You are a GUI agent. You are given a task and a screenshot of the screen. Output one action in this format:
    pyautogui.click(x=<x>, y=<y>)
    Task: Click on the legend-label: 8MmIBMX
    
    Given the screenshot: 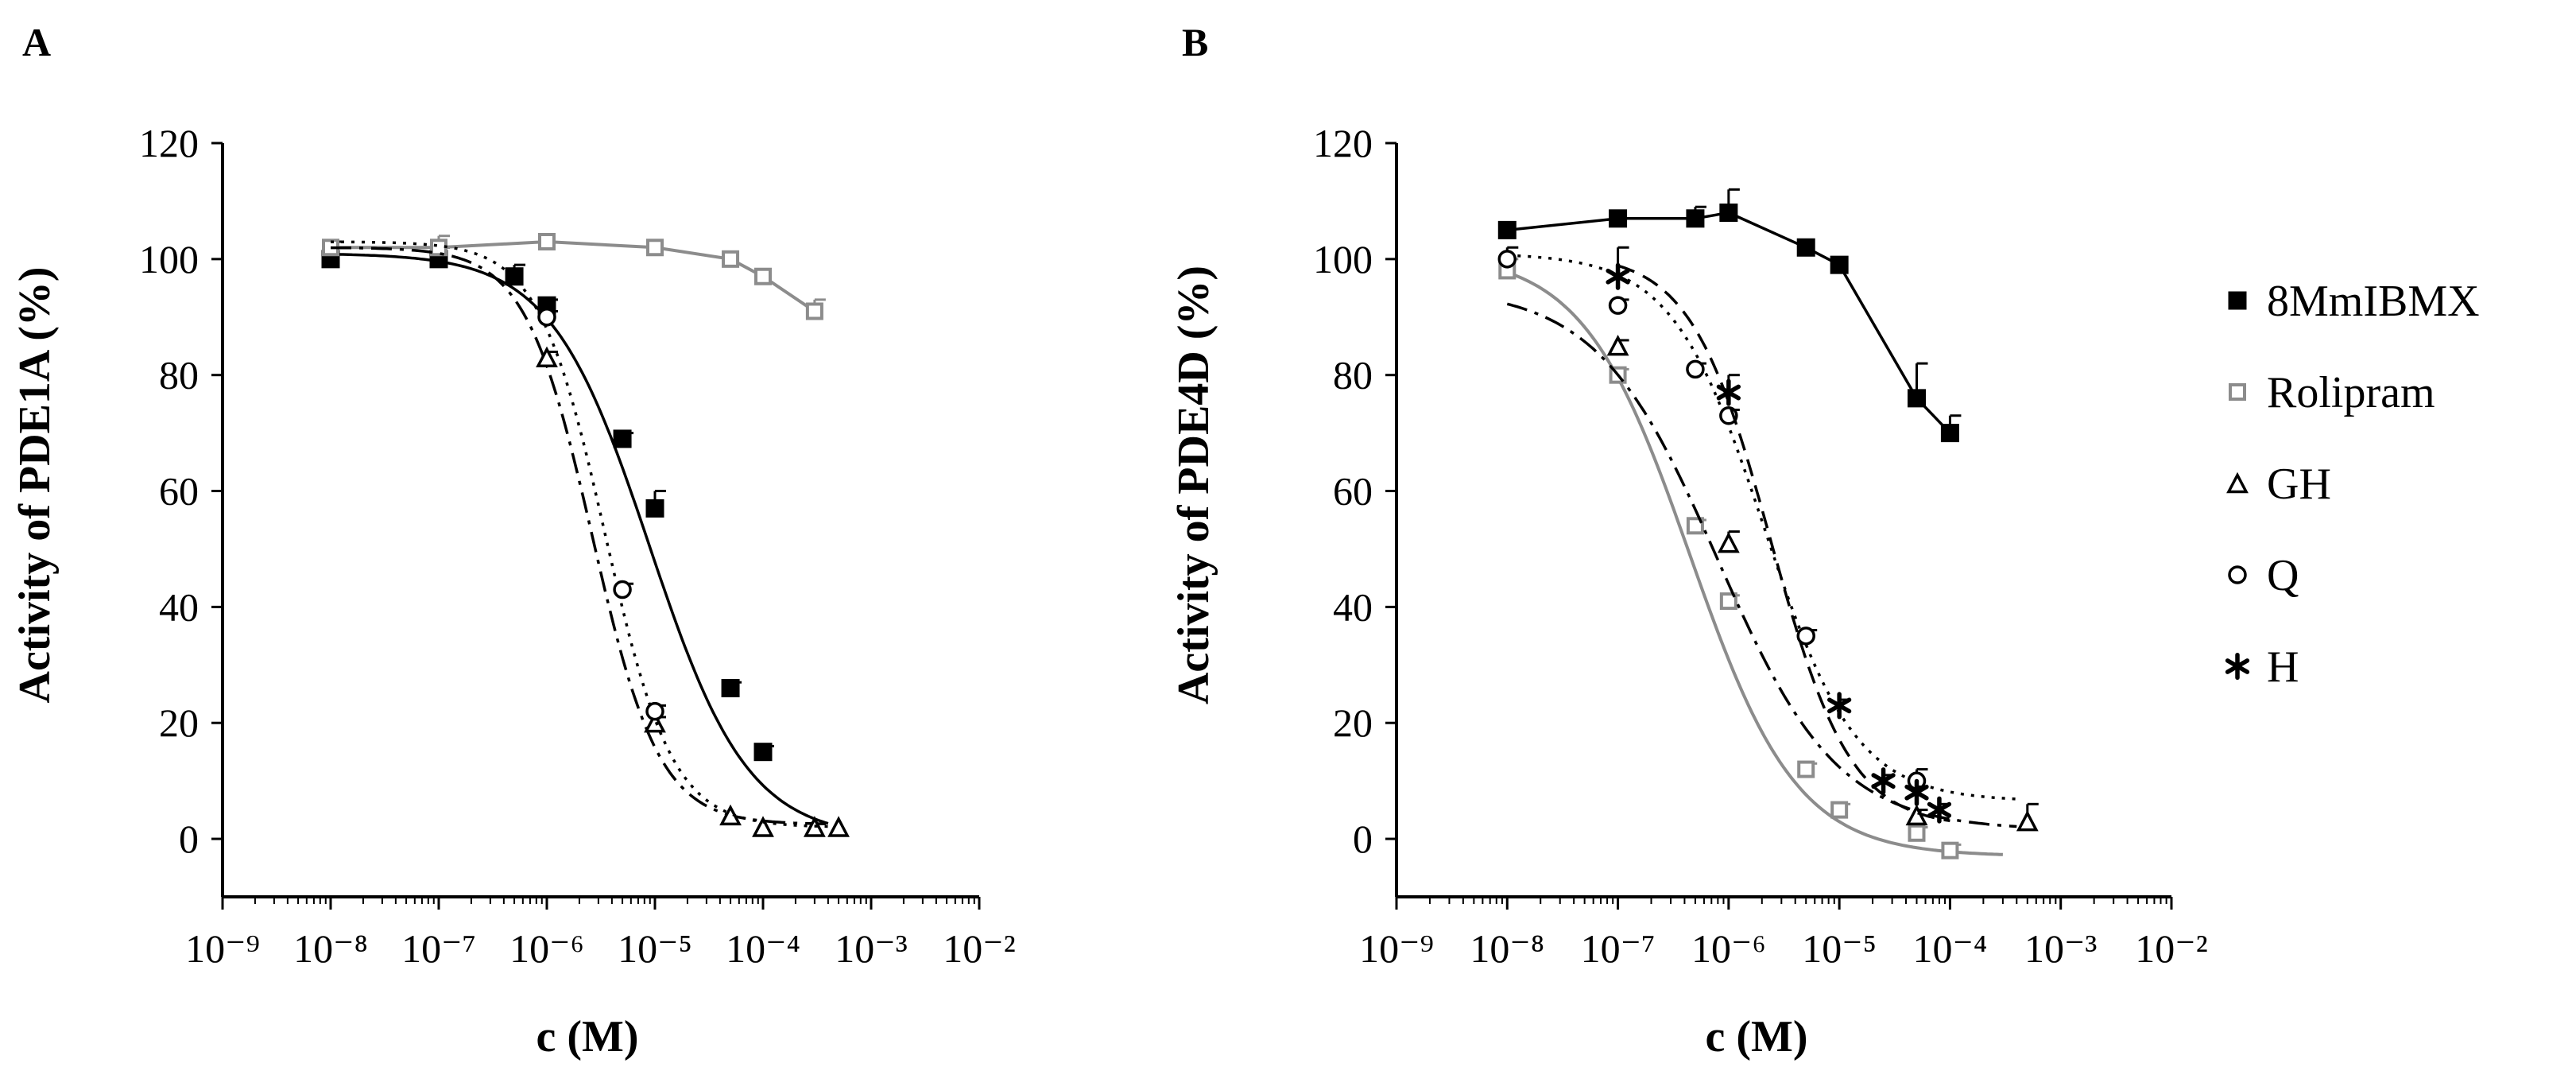 What is the action you would take?
    pyautogui.click(x=2373, y=301)
    